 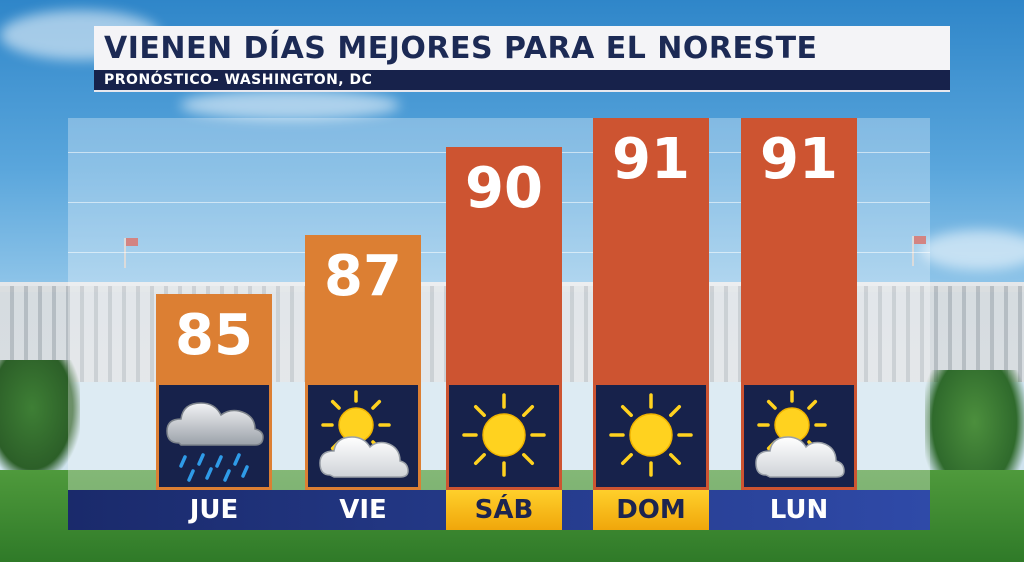 I want to click on day-label: SÁB, so click(x=504, y=510).